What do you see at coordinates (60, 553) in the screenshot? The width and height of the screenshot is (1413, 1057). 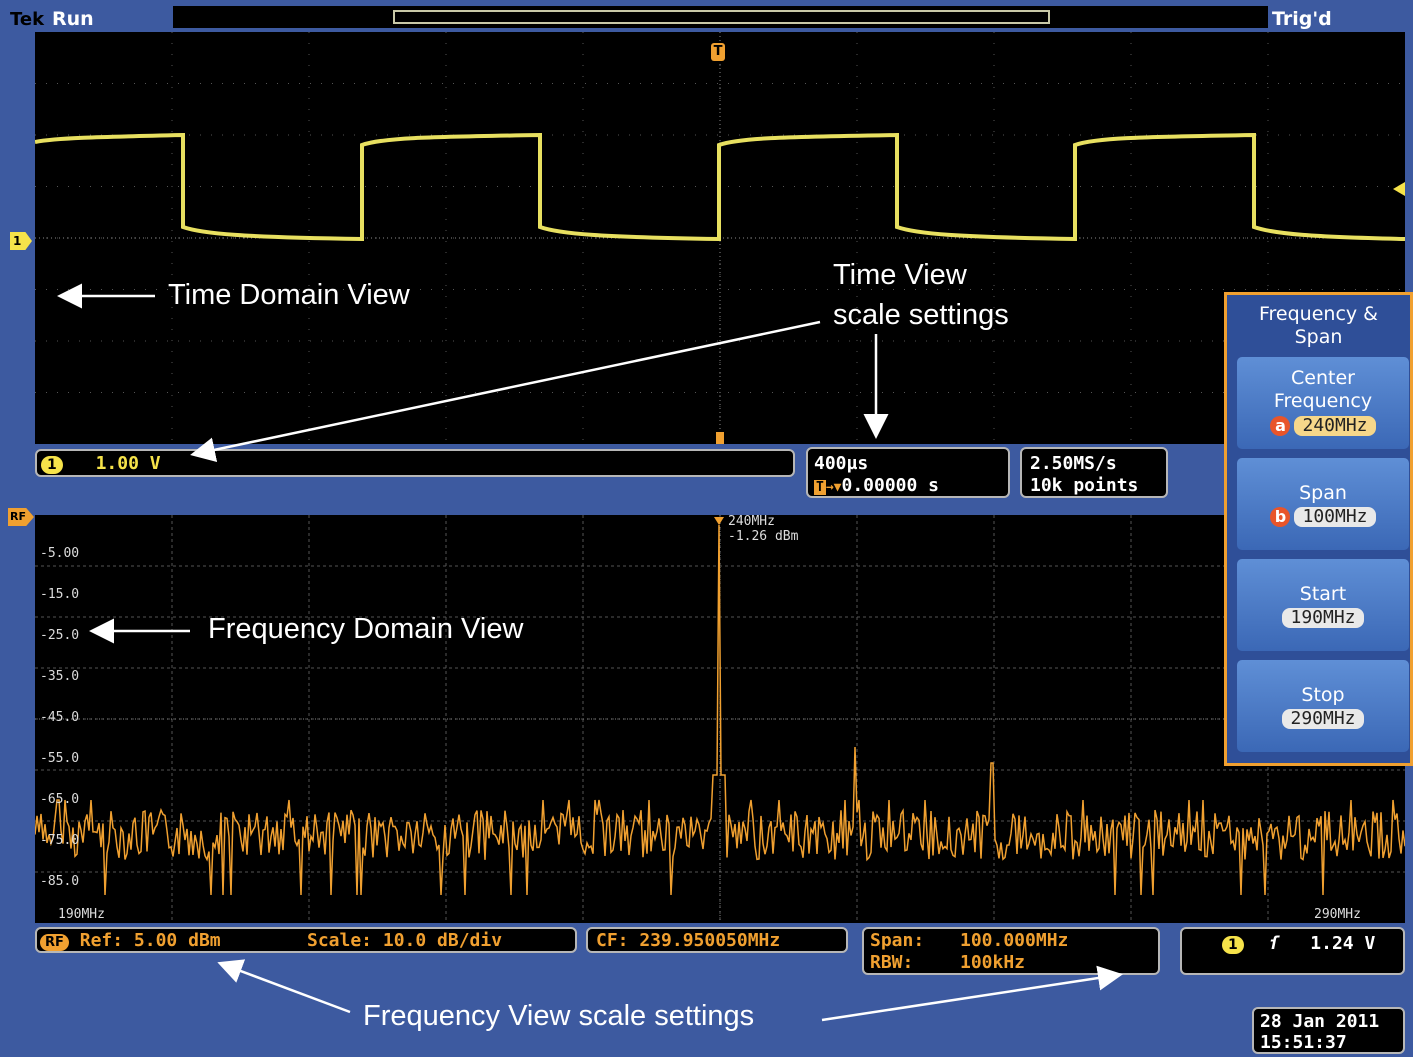 I see `y-label: -5.00` at bounding box center [60, 553].